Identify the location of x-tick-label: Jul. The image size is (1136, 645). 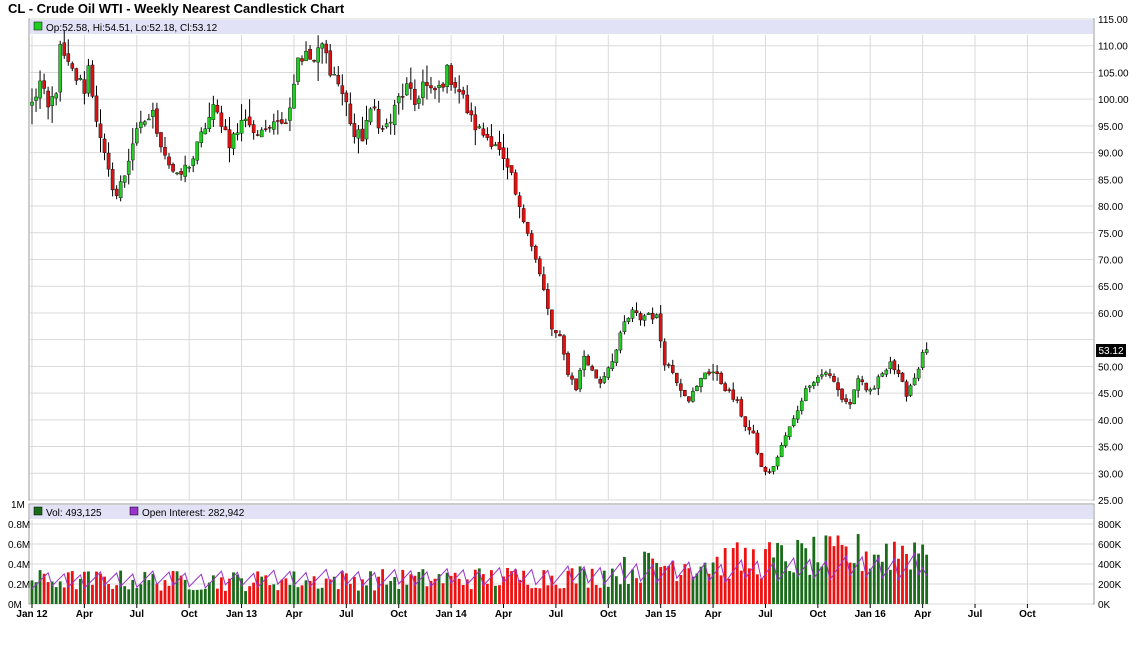
(137, 614).